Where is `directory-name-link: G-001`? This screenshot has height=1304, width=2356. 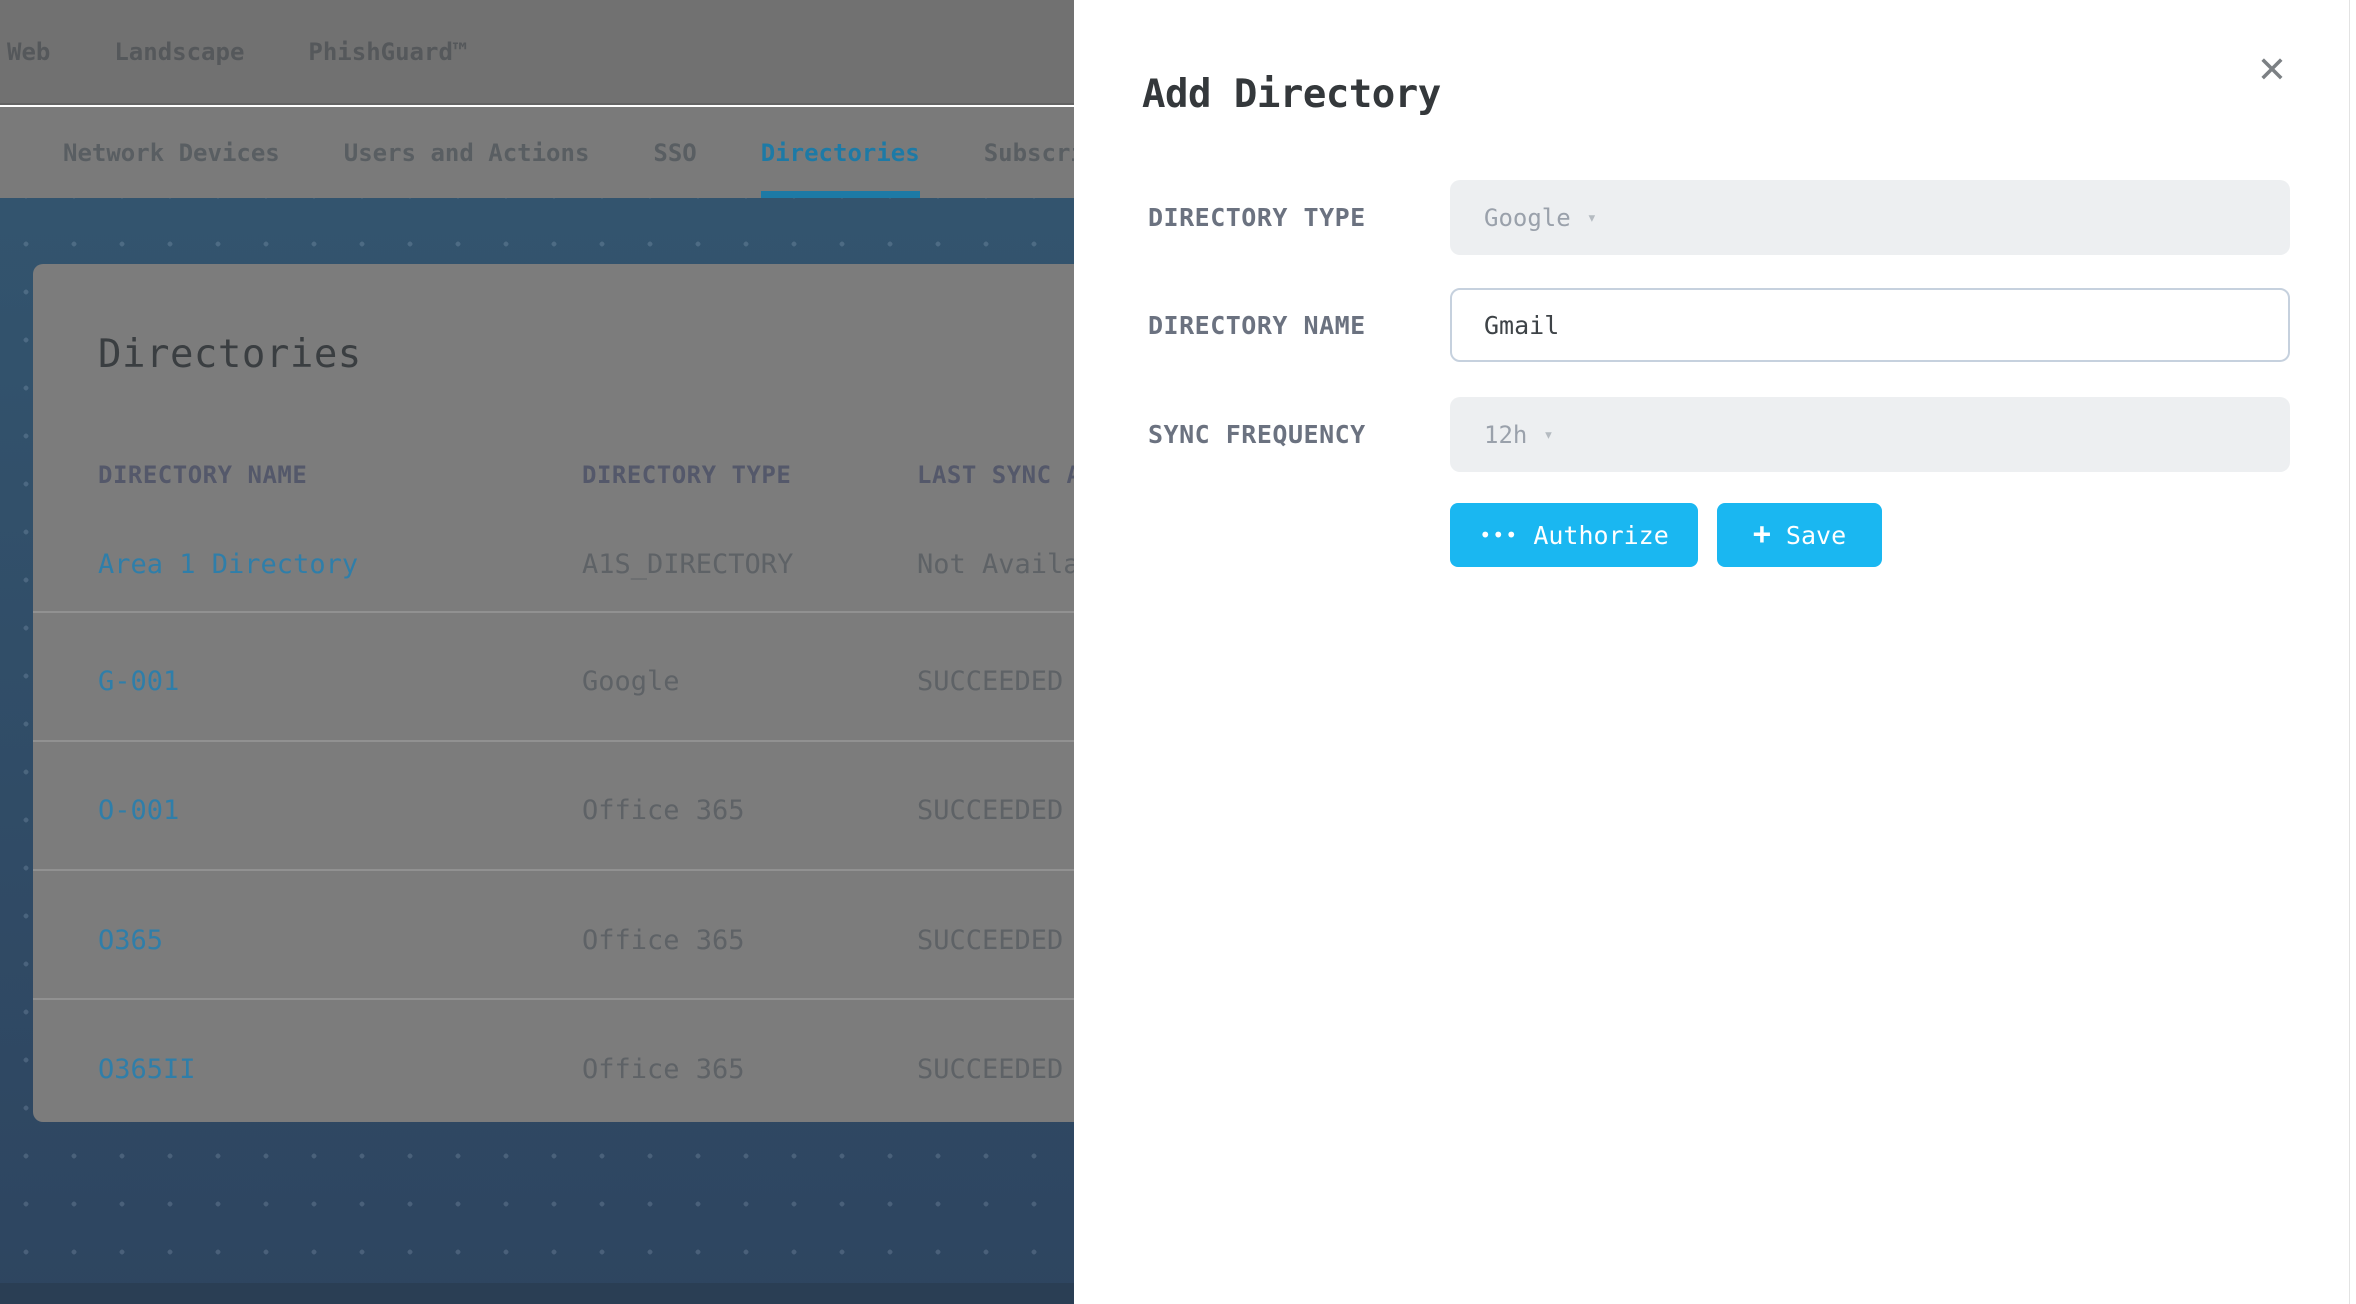
directory-name-link: G-001 is located at coordinates (139, 681).